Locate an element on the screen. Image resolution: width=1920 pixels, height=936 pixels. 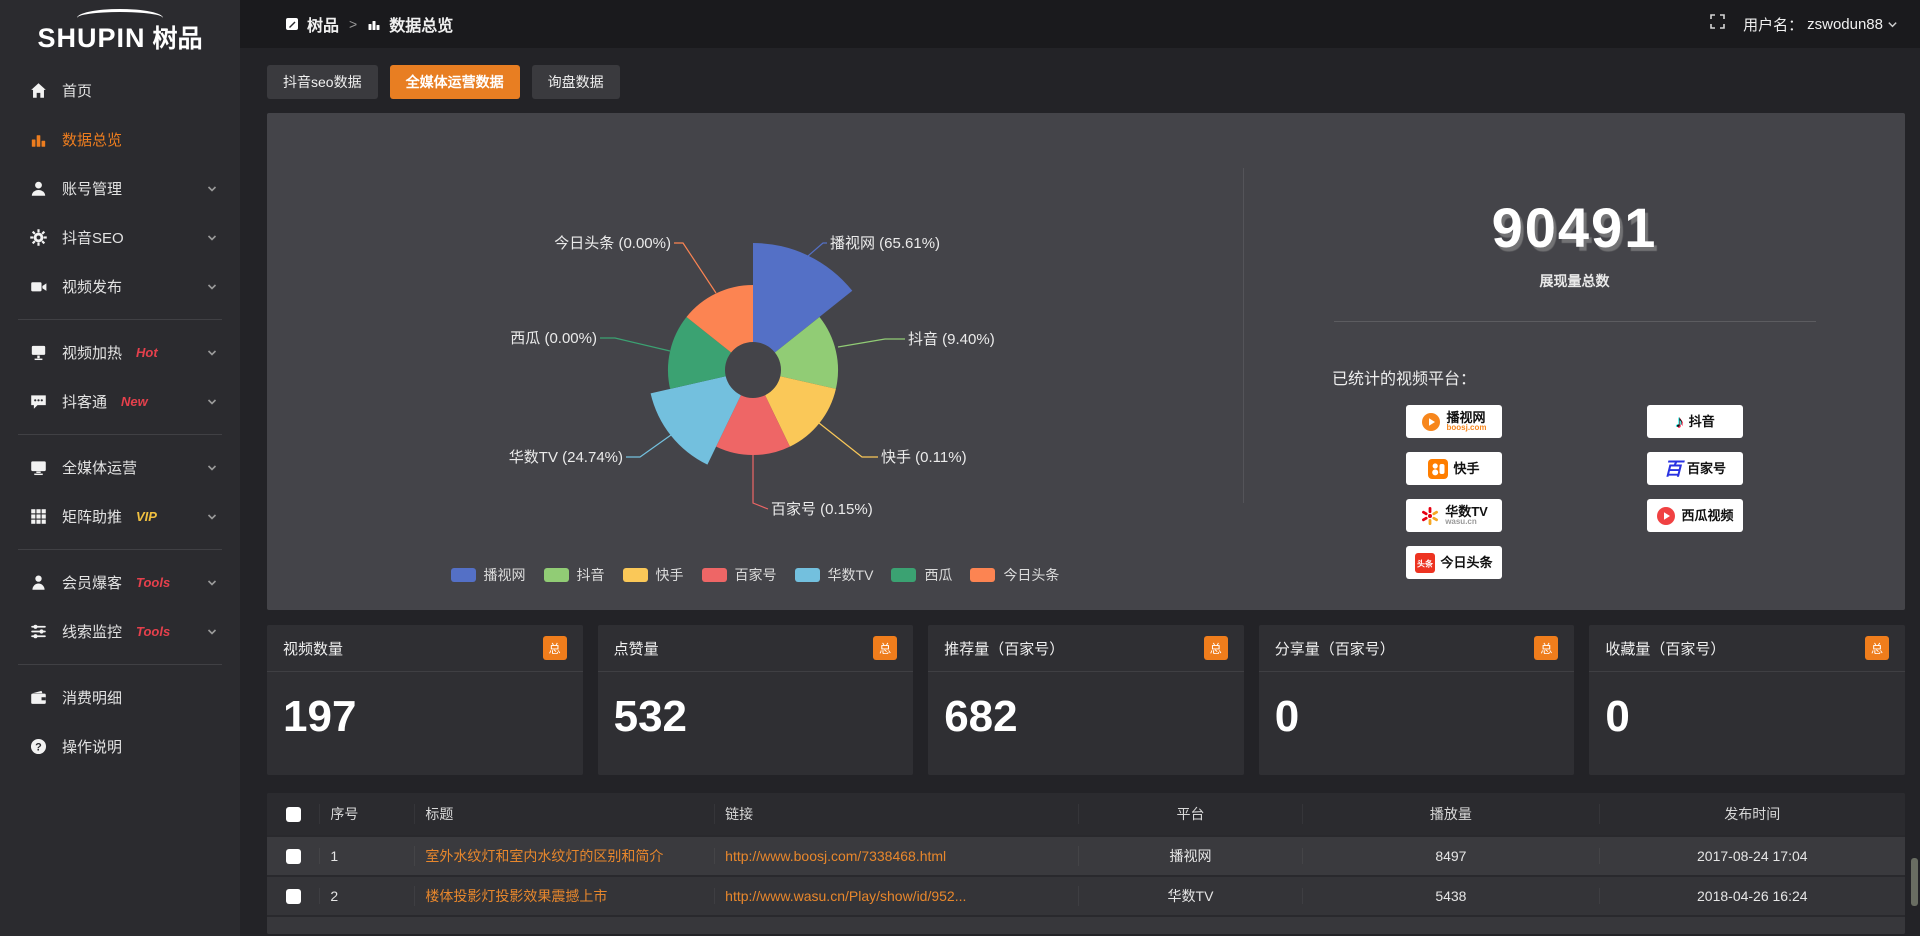
svg-text: 头条 is located at coordinates (1425, 563).